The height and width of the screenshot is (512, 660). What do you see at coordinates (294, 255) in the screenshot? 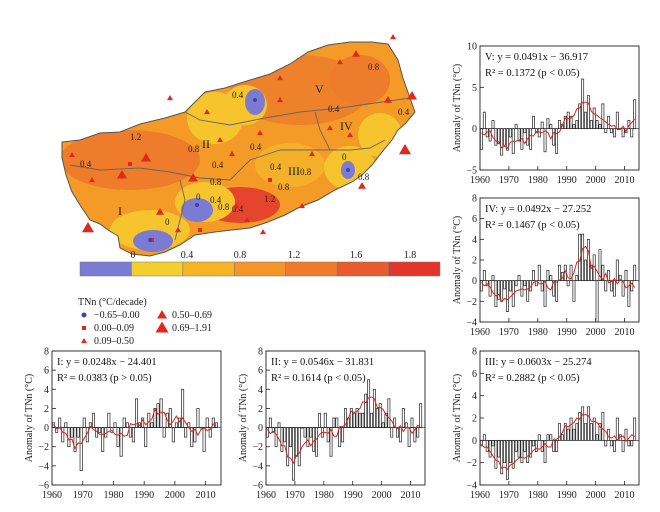
I see `colorbar-tick-label: 1.2` at bounding box center [294, 255].